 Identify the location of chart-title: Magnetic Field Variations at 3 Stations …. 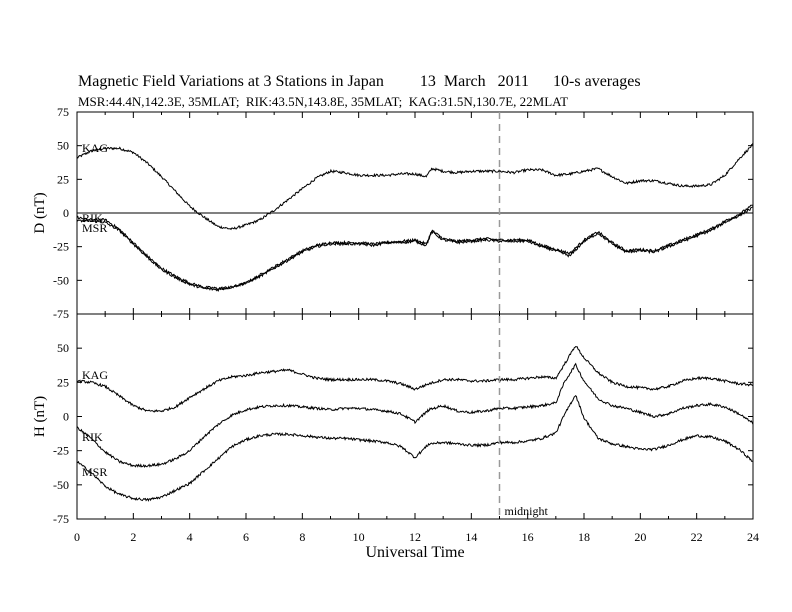
(359, 81).